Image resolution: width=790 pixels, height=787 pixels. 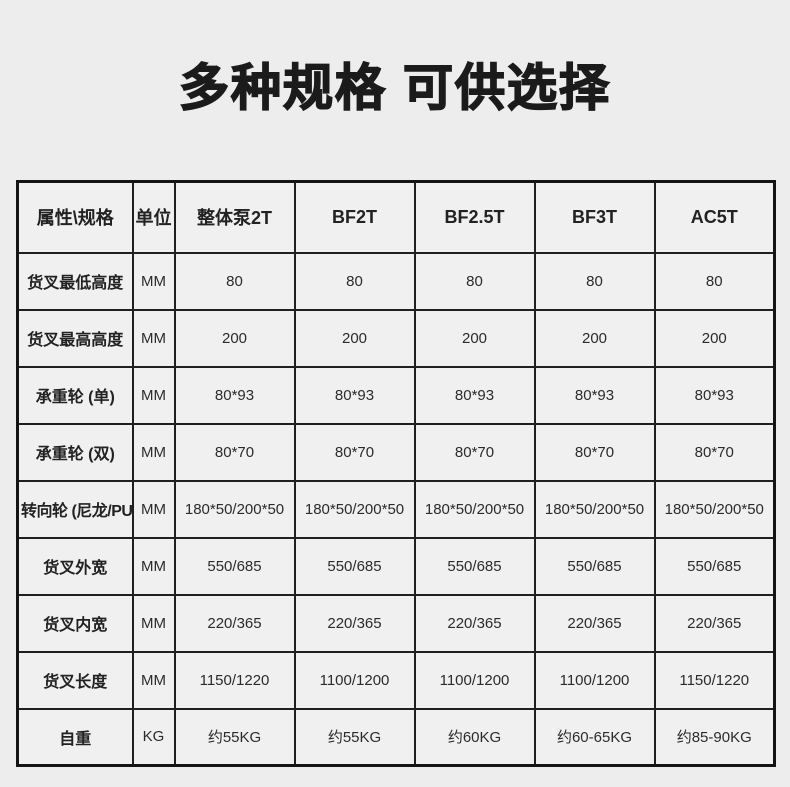 I want to click on row-label: 承重轮 (双), so click(x=75, y=452).